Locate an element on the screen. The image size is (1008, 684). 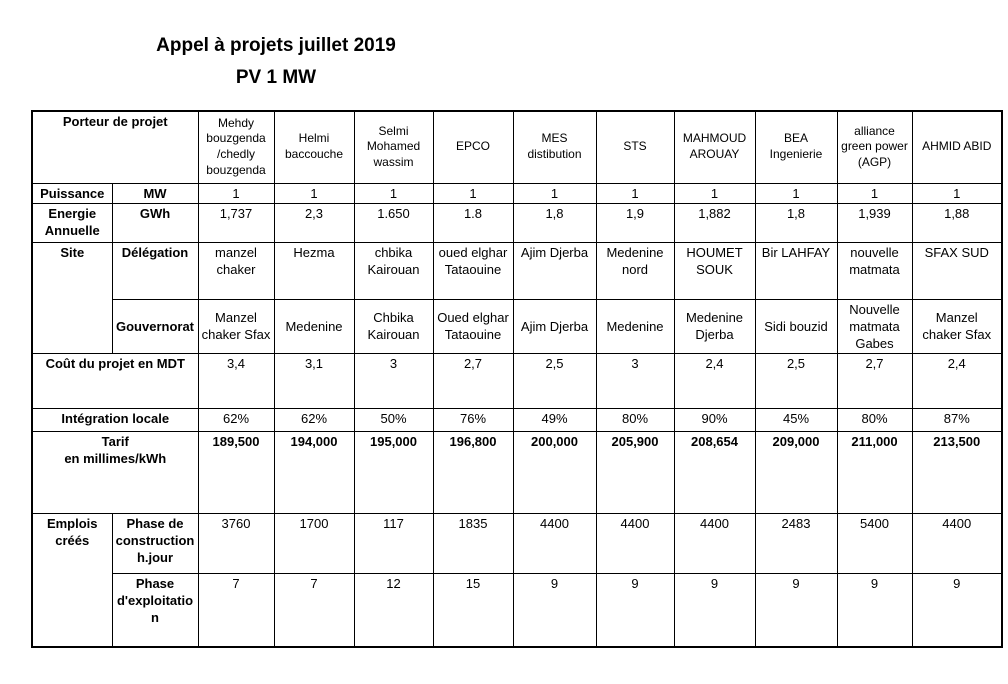
tarif-value-cell: 213,500 is located at coordinates (957, 473).